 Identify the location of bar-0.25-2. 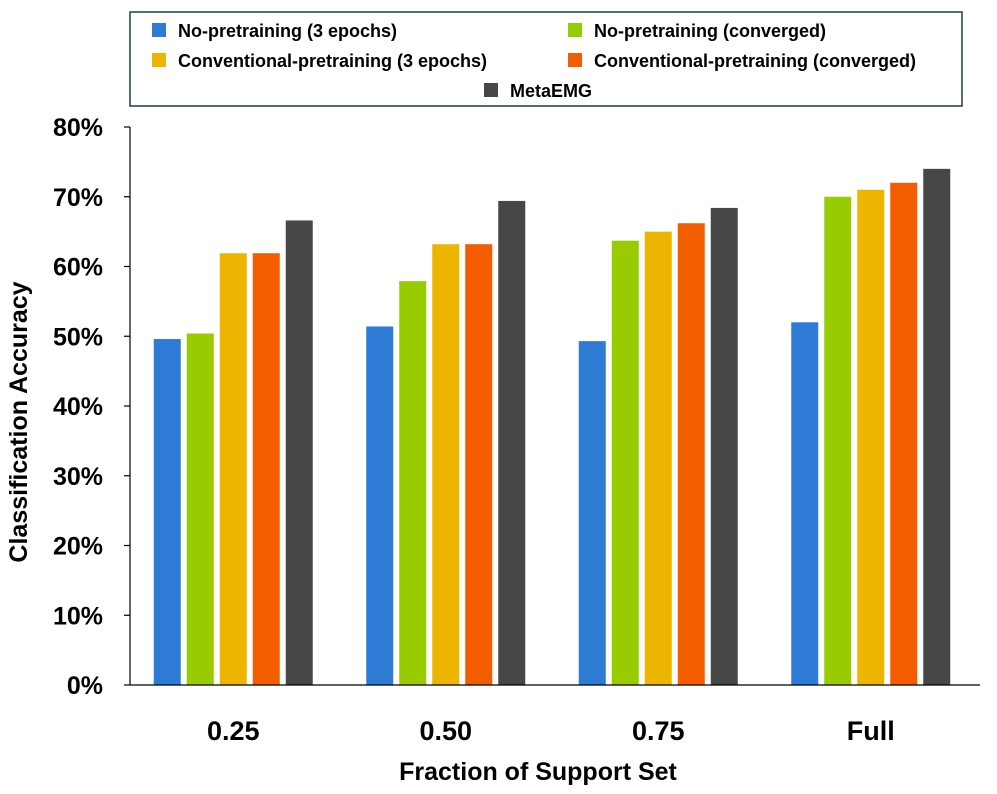
(233, 469).